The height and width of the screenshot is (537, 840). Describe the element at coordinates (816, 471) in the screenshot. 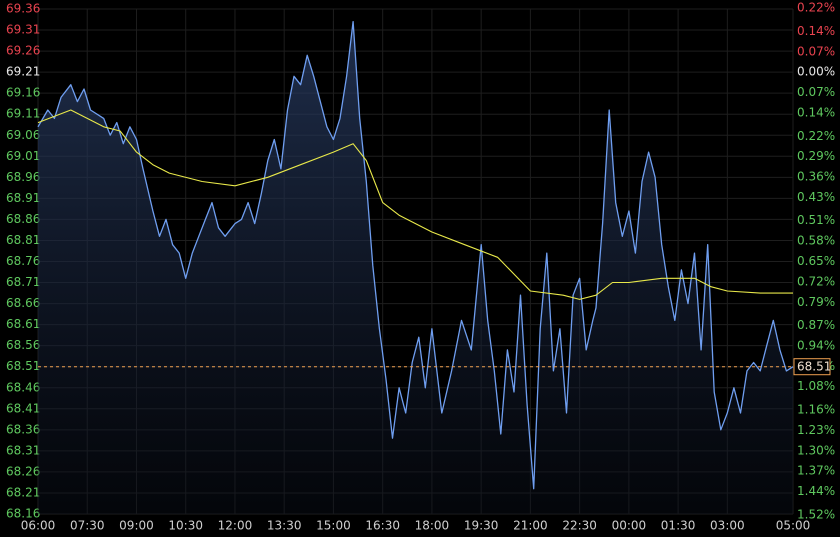

I see `y2-tick-label: 1.37%` at that location.